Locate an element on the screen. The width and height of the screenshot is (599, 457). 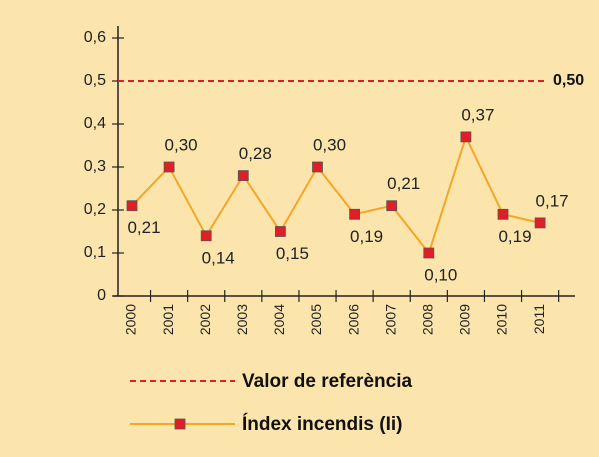
value-label: 0,28 is located at coordinates (255, 153).